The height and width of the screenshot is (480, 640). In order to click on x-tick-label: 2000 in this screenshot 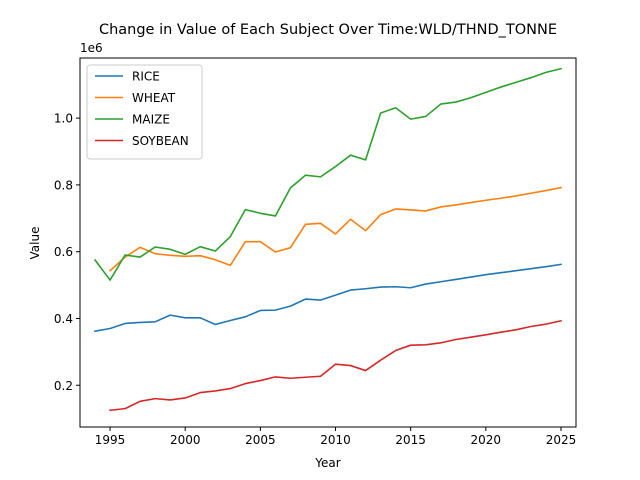, I will do `click(185, 440)`.